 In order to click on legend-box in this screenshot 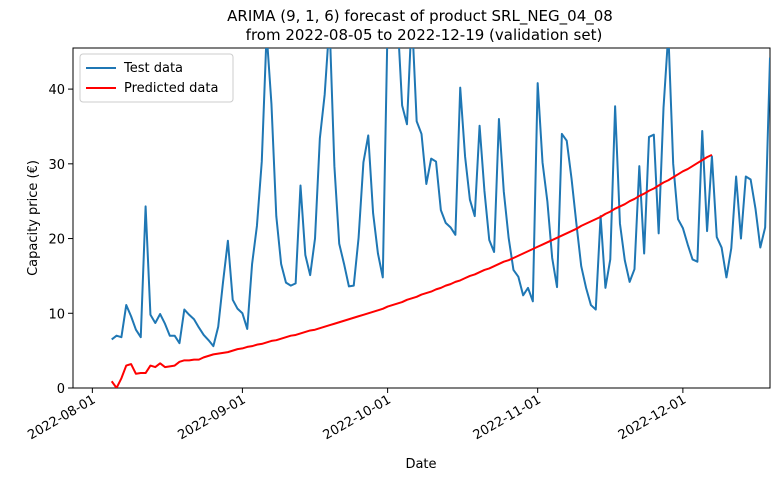, I will do `click(156, 78)`.